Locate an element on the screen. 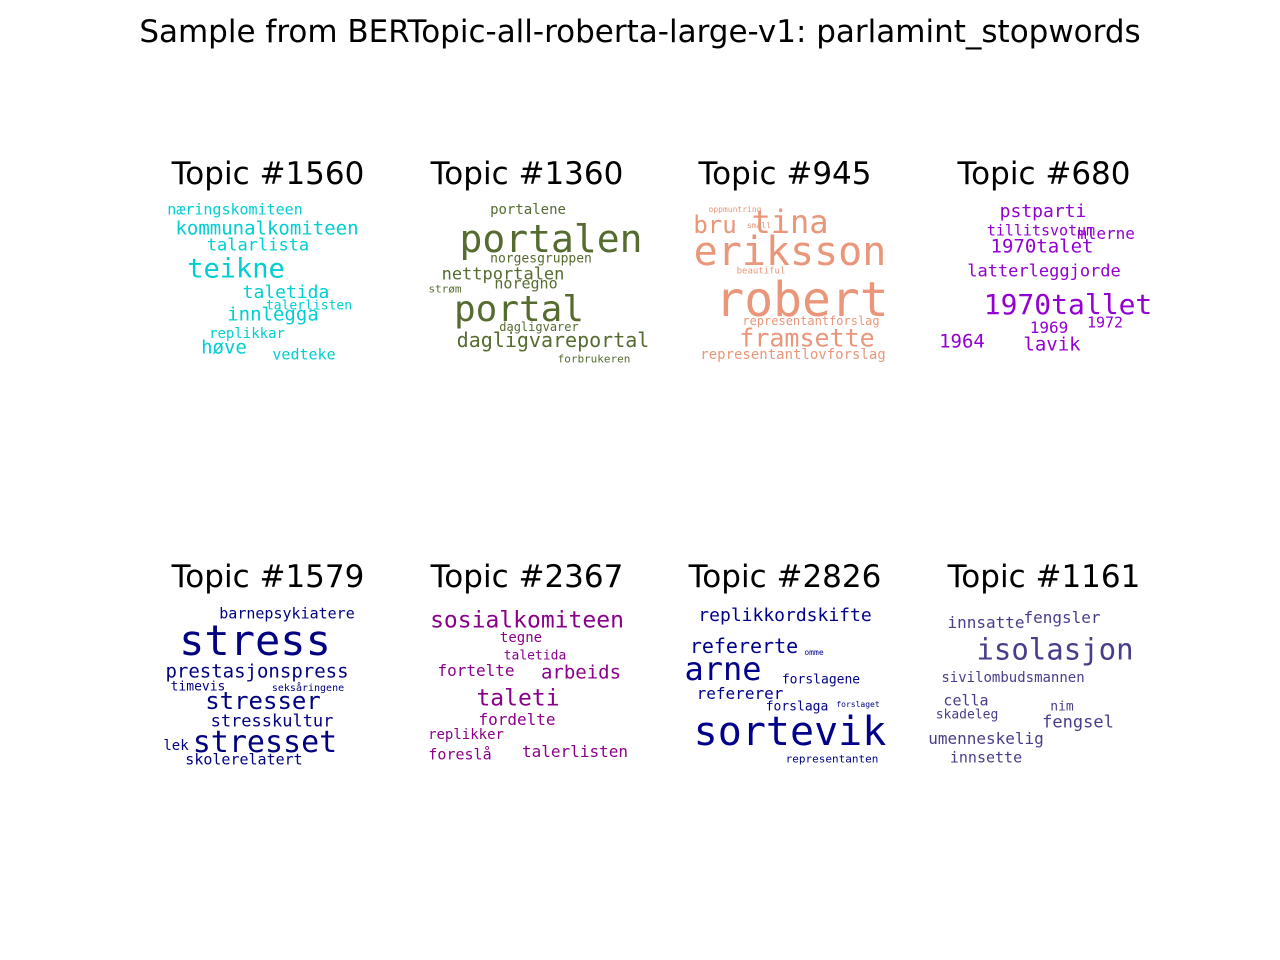 Image resolution: width=1280 pixels, height=960 pixels. topic-word: stresset is located at coordinates (265, 742).